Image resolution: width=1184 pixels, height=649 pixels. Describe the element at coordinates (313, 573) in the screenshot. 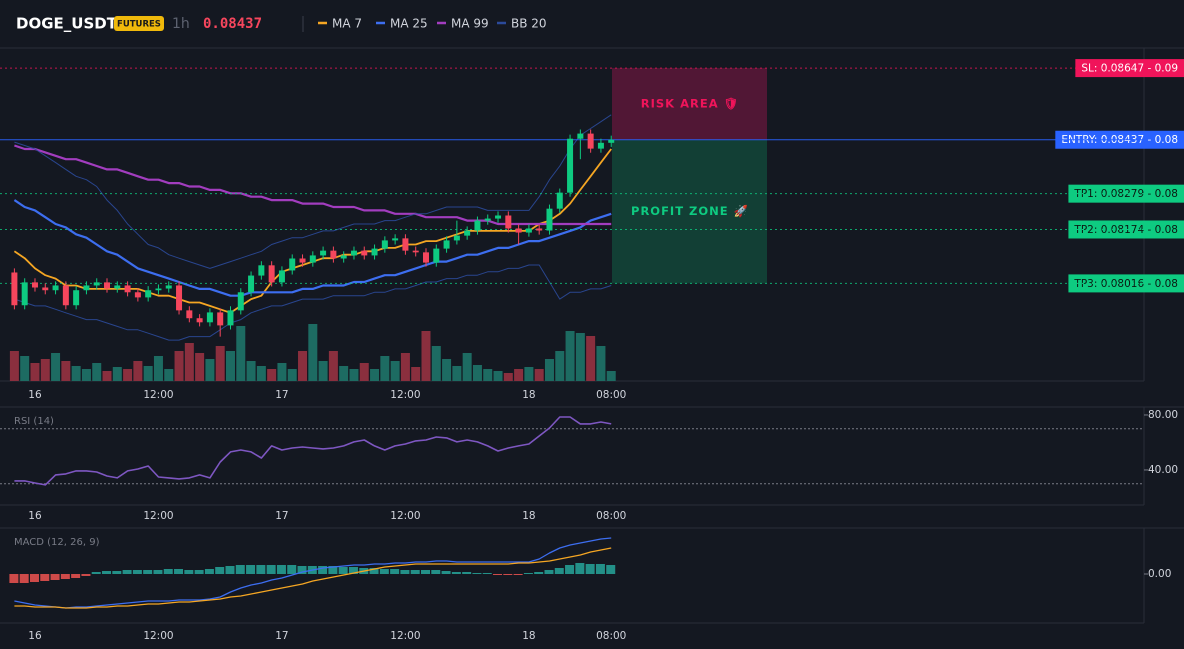

I see `macd-line` at that location.